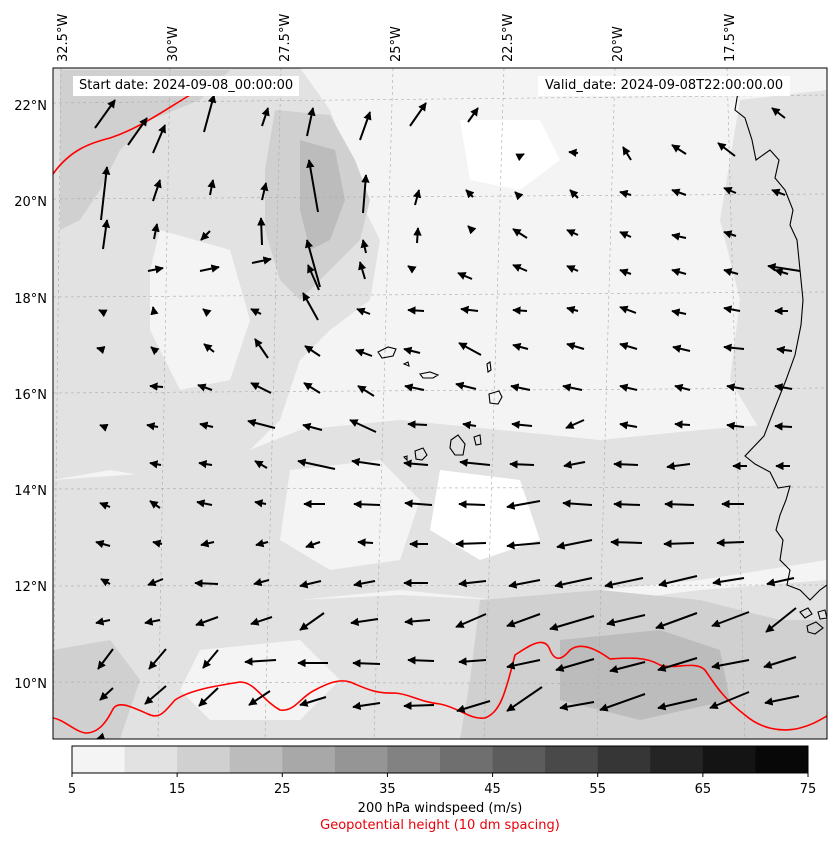 The image size is (837, 847). What do you see at coordinates (282, 789) in the screenshot?
I see `colorbar-tick-label: 25` at bounding box center [282, 789].